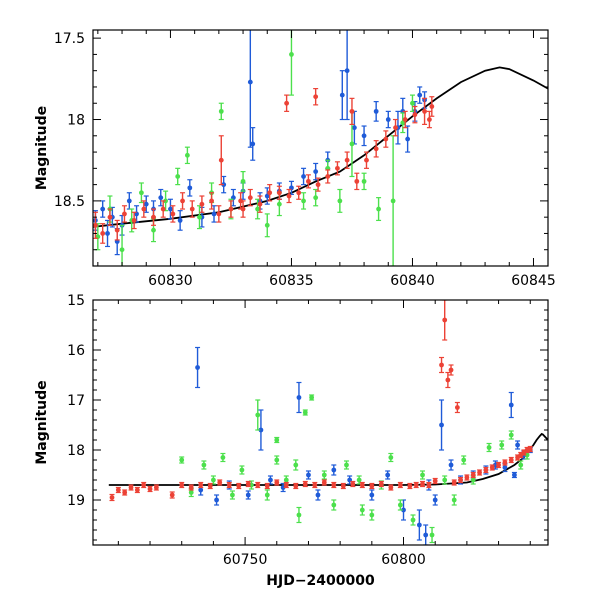  What do you see at coordinates (245, 560) in the screenshot?
I see `x-tick-label: 60750` at bounding box center [245, 560].